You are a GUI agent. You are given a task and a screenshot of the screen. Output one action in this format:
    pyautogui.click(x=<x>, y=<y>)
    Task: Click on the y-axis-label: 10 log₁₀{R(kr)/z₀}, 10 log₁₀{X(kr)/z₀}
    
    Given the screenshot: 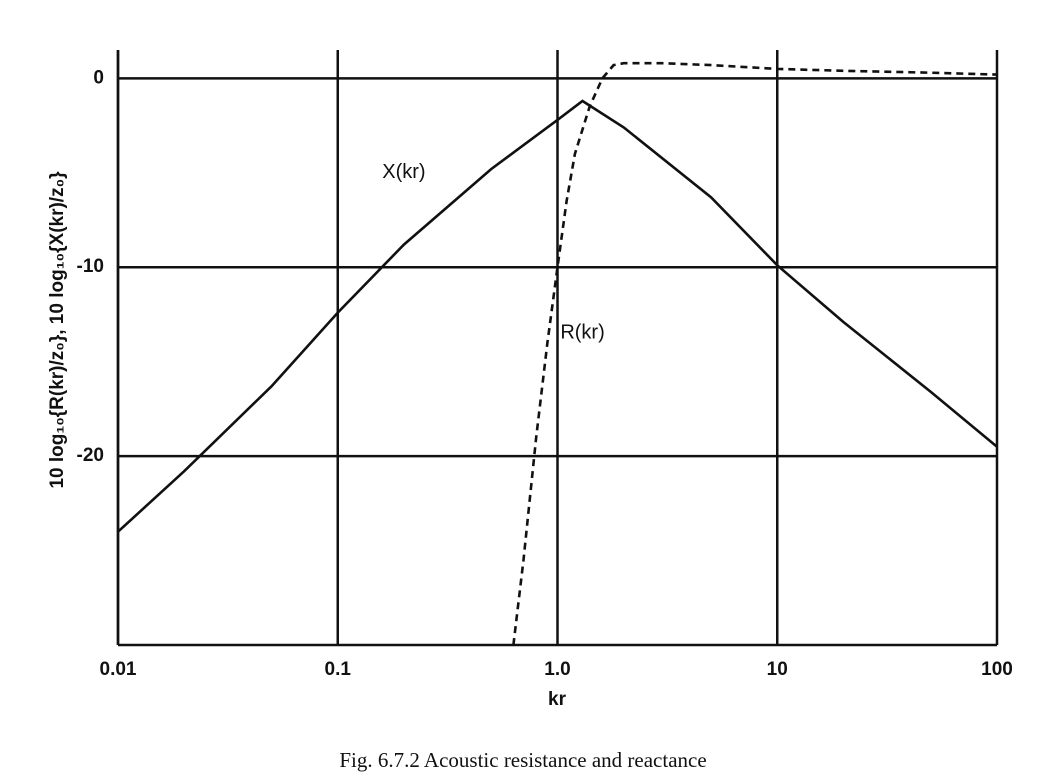 What is the action you would take?
    pyautogui.click(x=57, y=330)
    